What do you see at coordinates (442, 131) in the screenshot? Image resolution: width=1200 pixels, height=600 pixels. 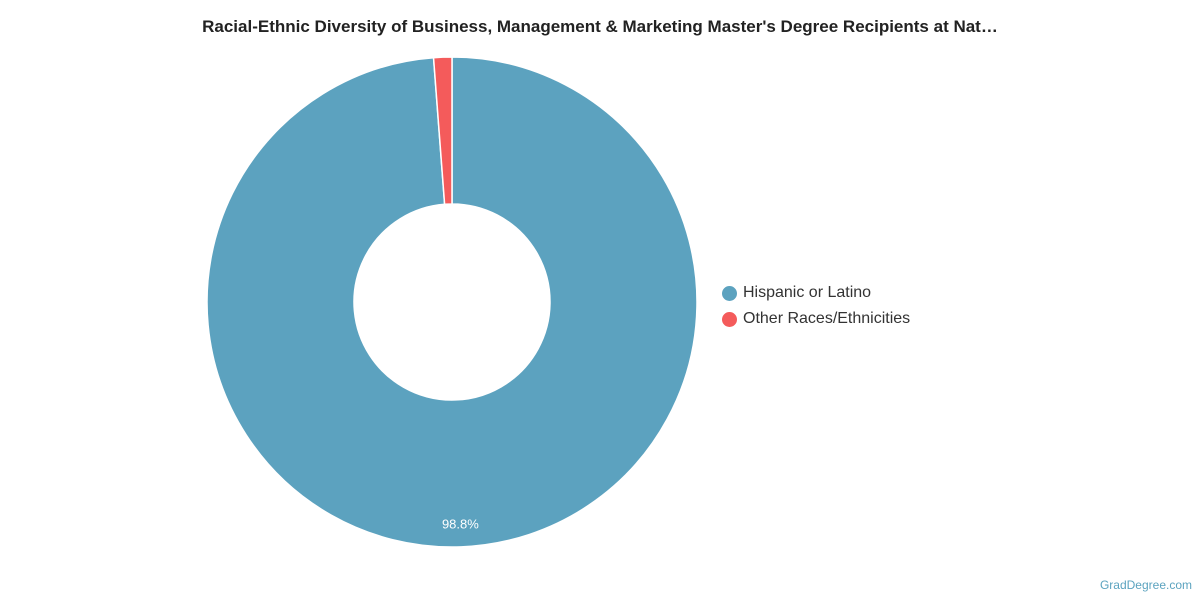 I see `donut-slice-other-races` at bounding box center [442, 131].